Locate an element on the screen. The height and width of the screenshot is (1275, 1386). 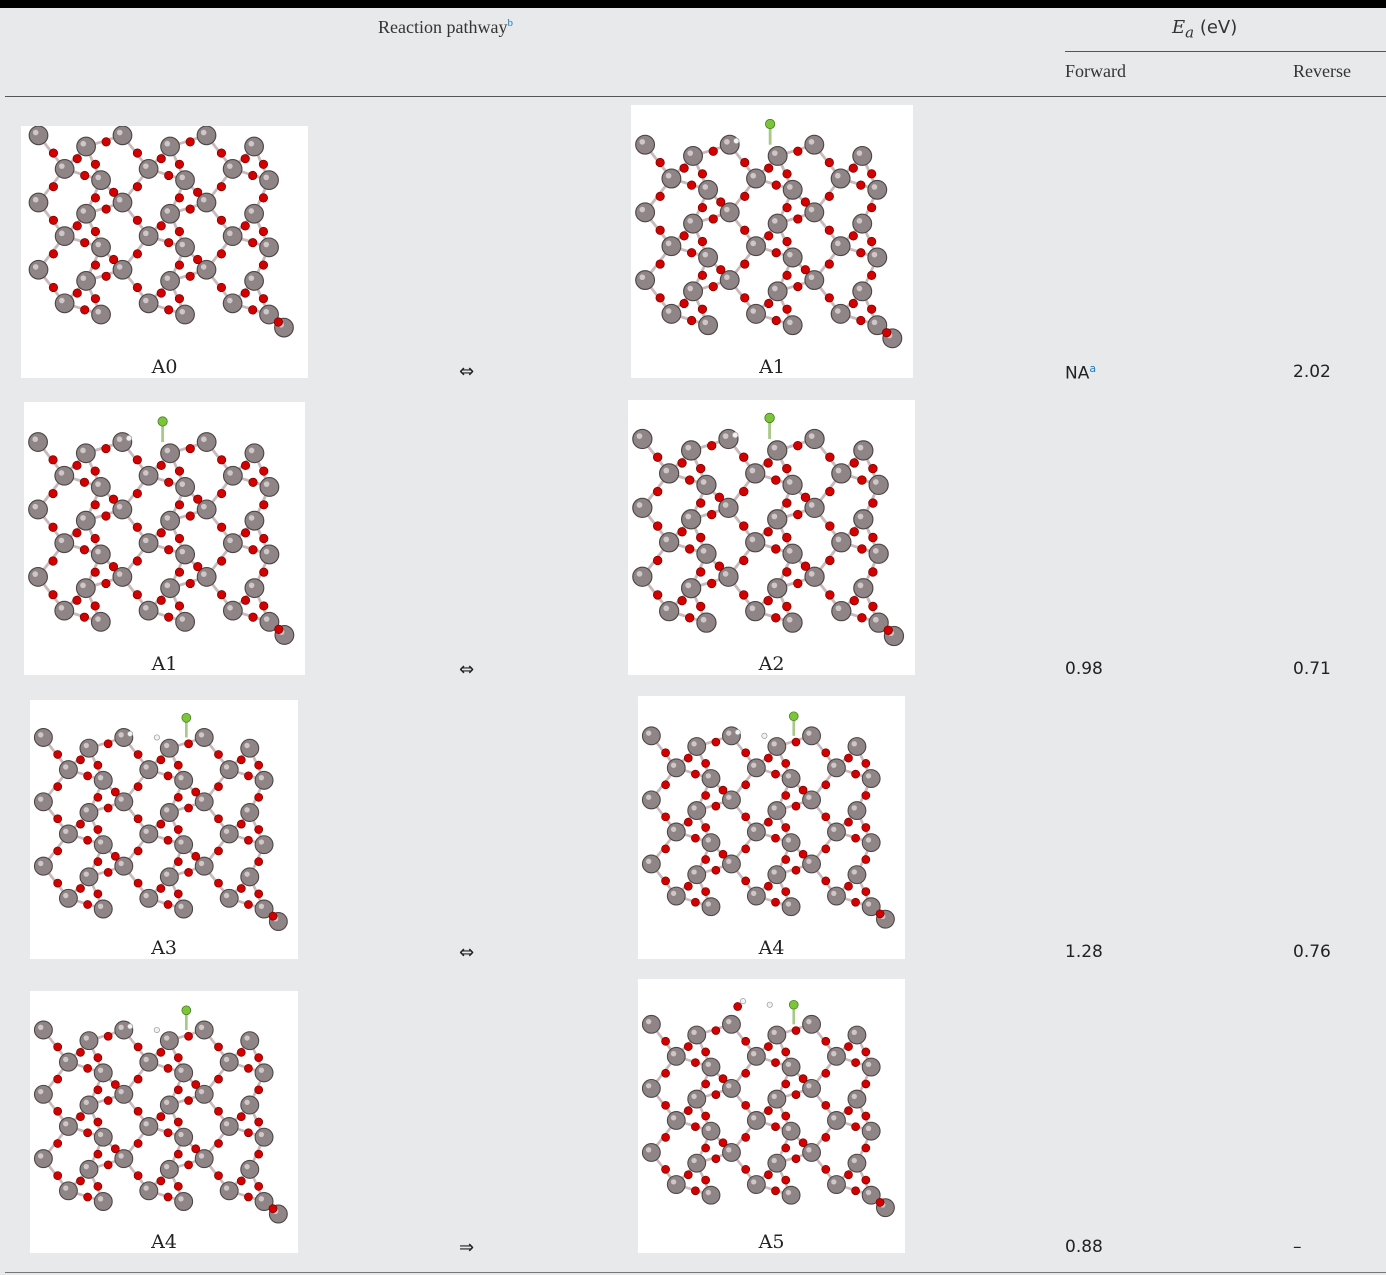
structure-label: A3 is located at coordinates (164, 948).